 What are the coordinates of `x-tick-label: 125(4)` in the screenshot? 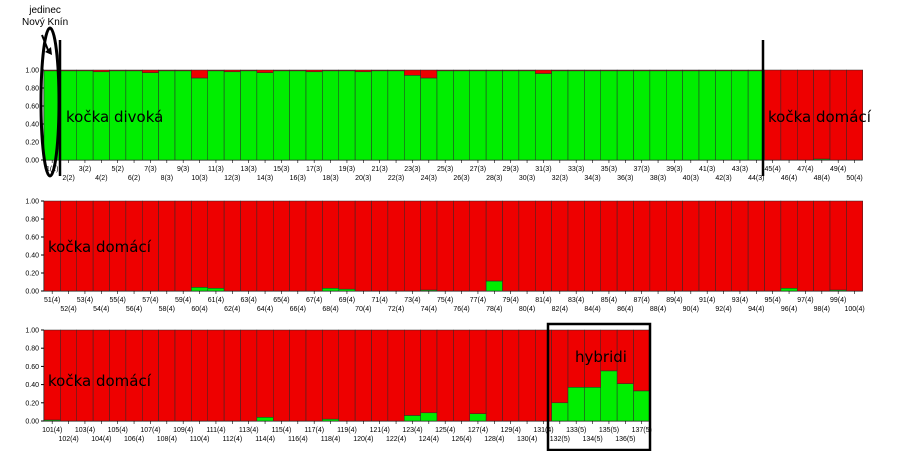 It's located at (445, 430).